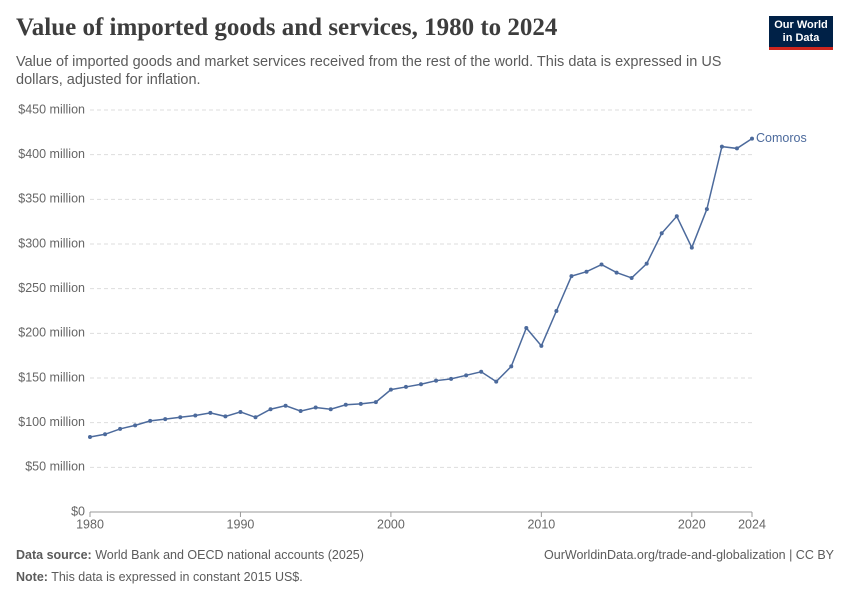 Image resolution: width=850 pixels, height=600 pixels. Describe the element at coordinates (541, 524) in the screenshot. I see `x-tick-label: 2010` at that location.